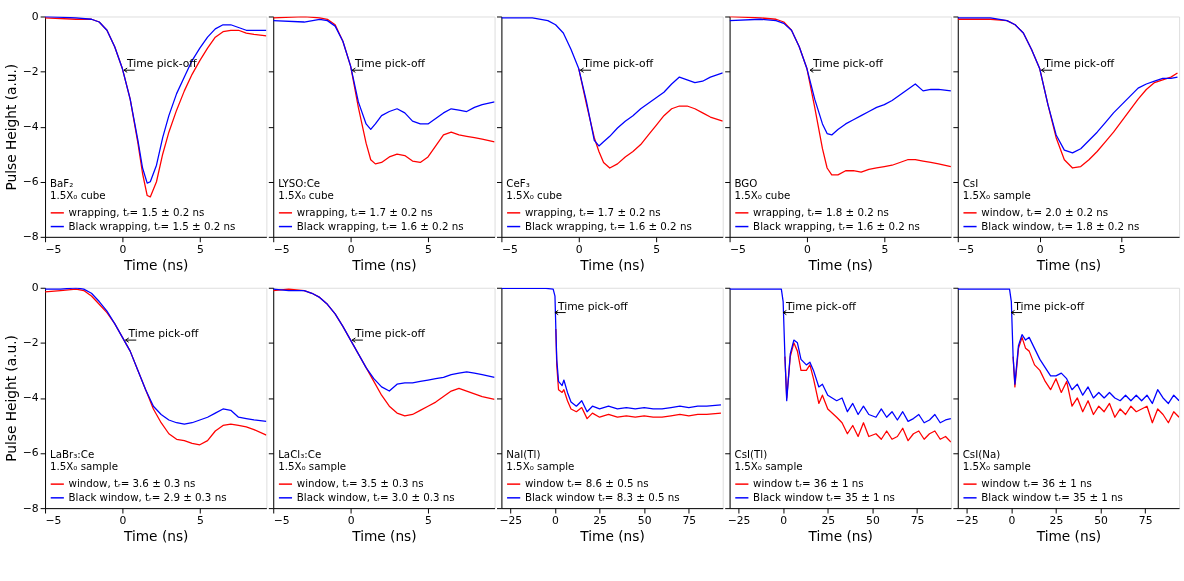 The image size is (1184, 581). Describe the element at coordinates (996, 460) in the screenshot. I see `legend-title: CsI(Na) 1.5X₀ sample` at that location.